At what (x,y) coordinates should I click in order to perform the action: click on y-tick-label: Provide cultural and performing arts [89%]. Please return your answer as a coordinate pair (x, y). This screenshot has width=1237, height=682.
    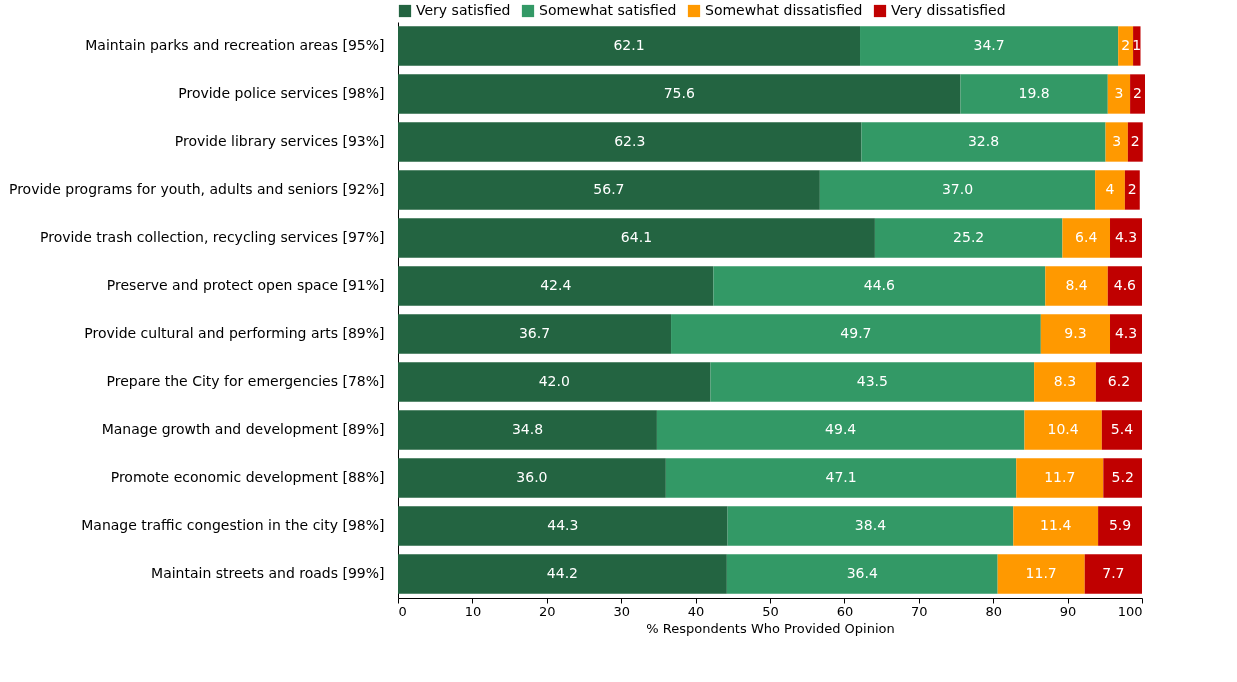
    Looking at the image, I should click on (234, 333).